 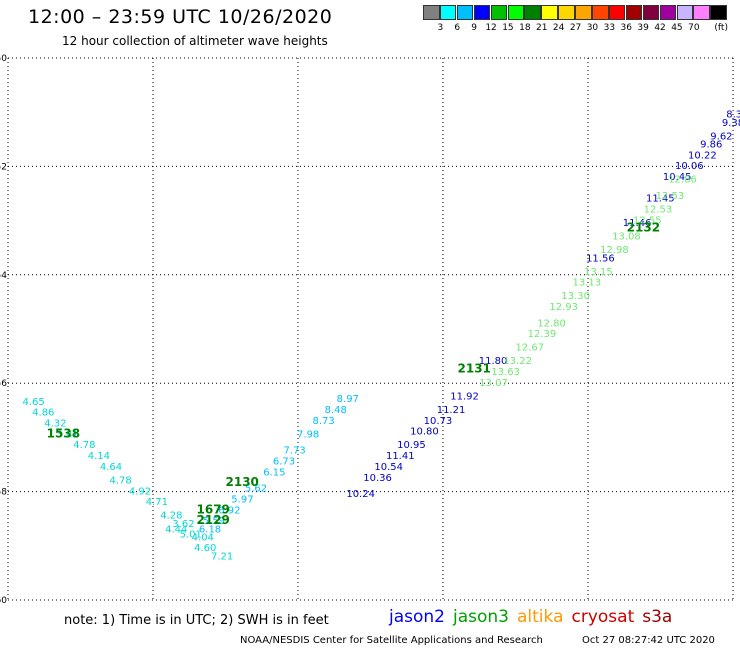 I want to click on data-point-label: 11.56, so click(x=600, y=258).